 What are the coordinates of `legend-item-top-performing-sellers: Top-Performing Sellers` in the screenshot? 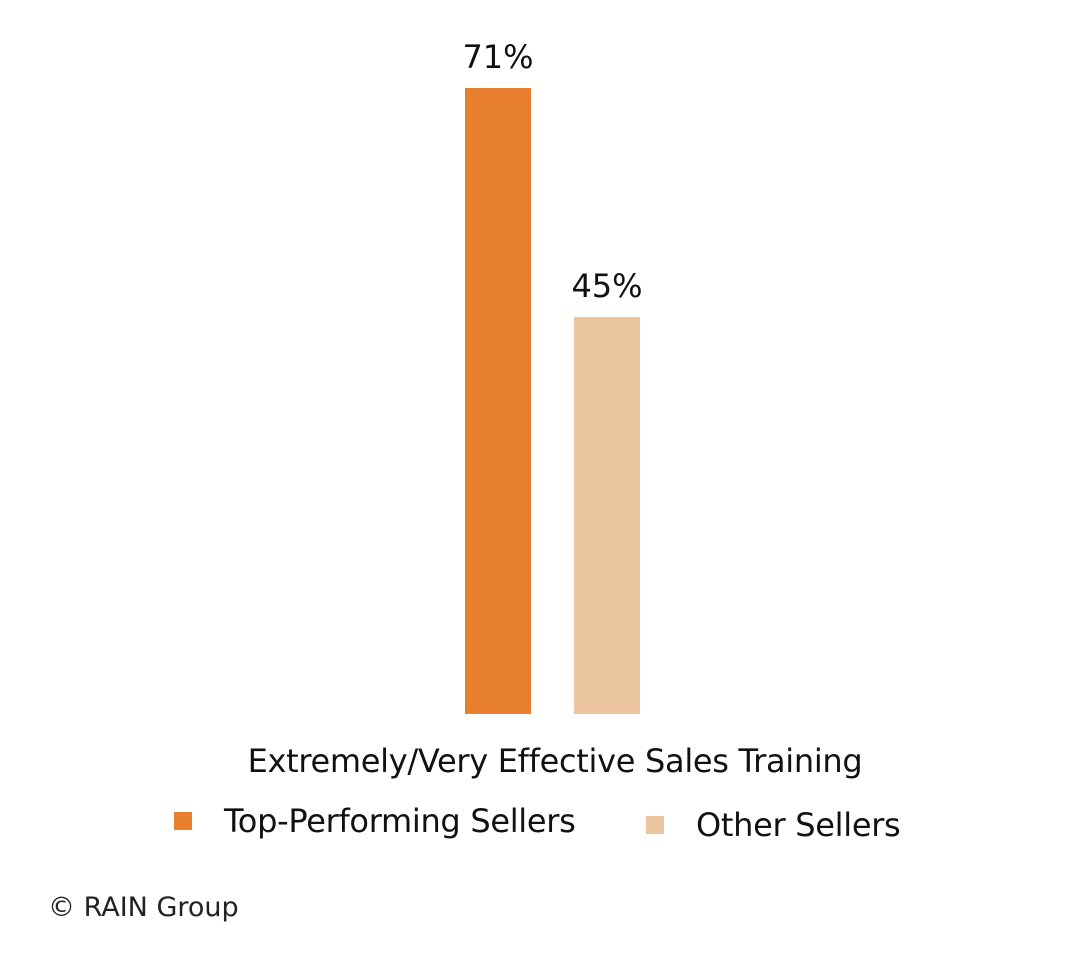 It's located at (375, 821).